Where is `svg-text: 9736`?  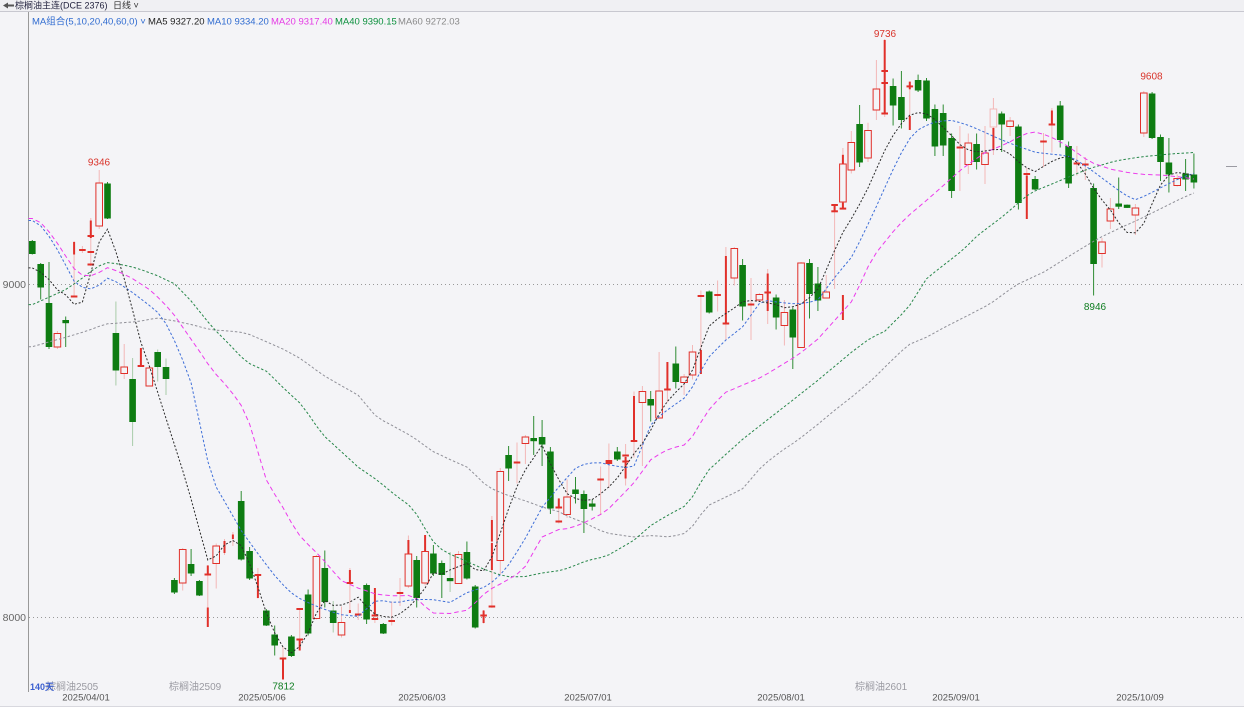
svg-text: 9736 is located at coordinates (885, 34).